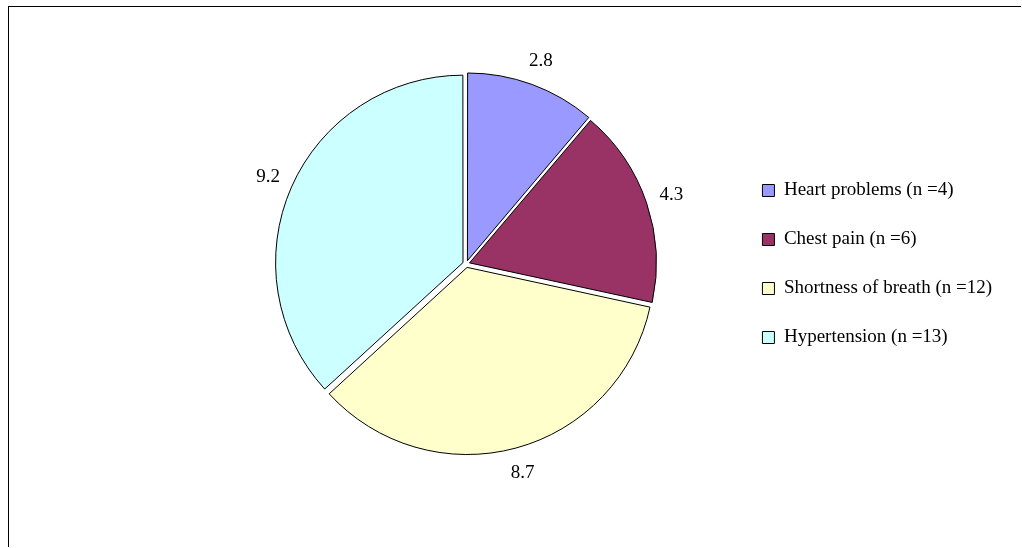 This screenshot has height=548, width=1022. Describe the element at coordinates (865, 336) in the screenshot. I see `legend-label: Hypertension (n =13)` at that location.